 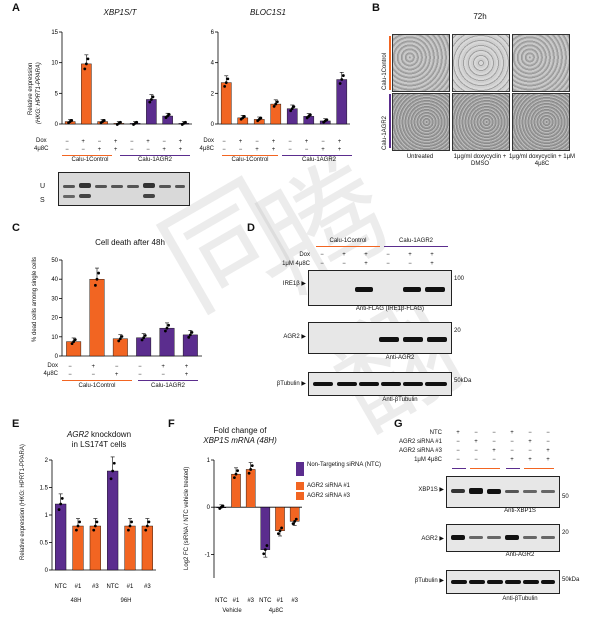 What do you see at coordinates (213, 94) in the screenshot?
I see `y-tick-label: 2` at bounding box center [213, 94].